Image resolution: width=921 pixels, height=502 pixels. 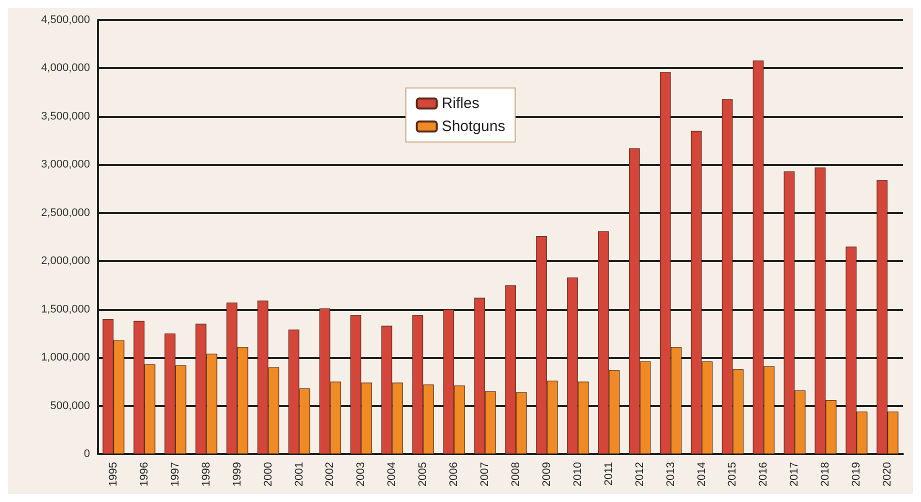 What do you see at coordinates (268, 474) in the screenshot?
I see `x-tick-label: 2000` at bounding box center [268, 474].